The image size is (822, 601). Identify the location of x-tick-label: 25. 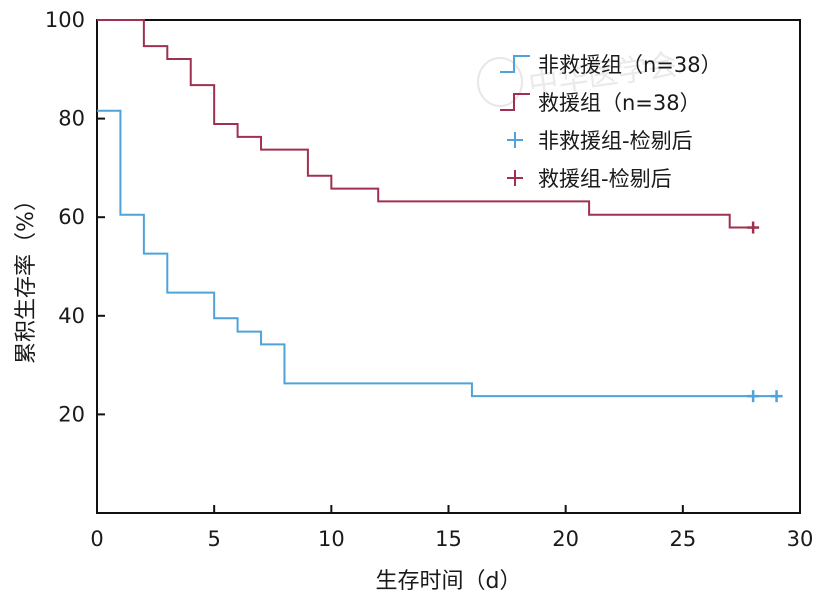
(682, 539).